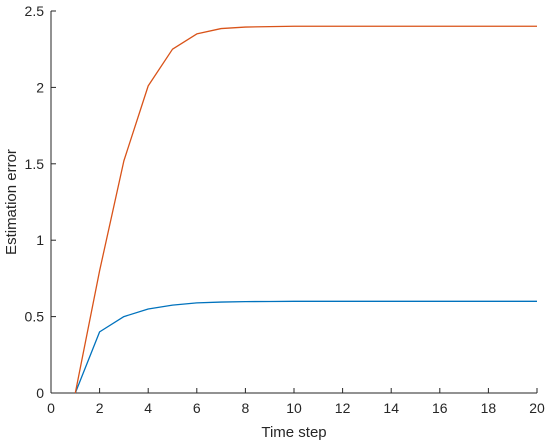  I want to click on y-axis-label: Estimation error, so click(11, 202).